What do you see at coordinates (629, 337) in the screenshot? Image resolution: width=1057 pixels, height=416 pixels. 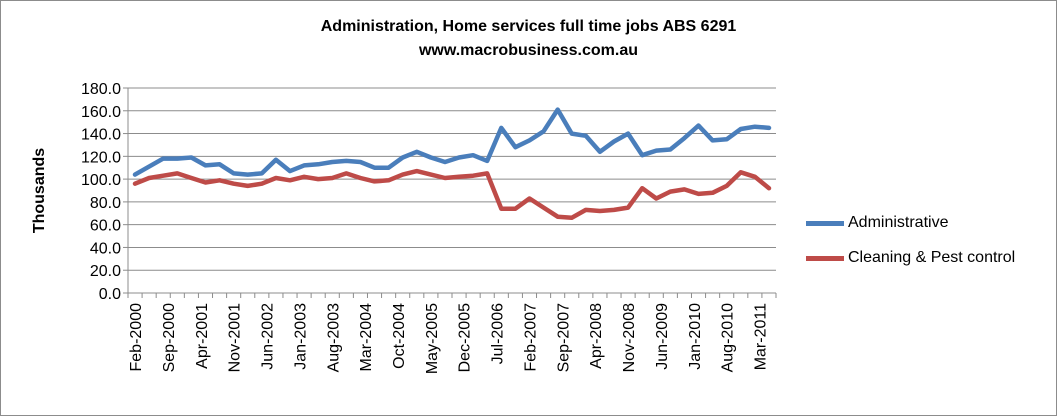 I see `x-tick-label: Nov-2008` at bounding box center [629, 337].